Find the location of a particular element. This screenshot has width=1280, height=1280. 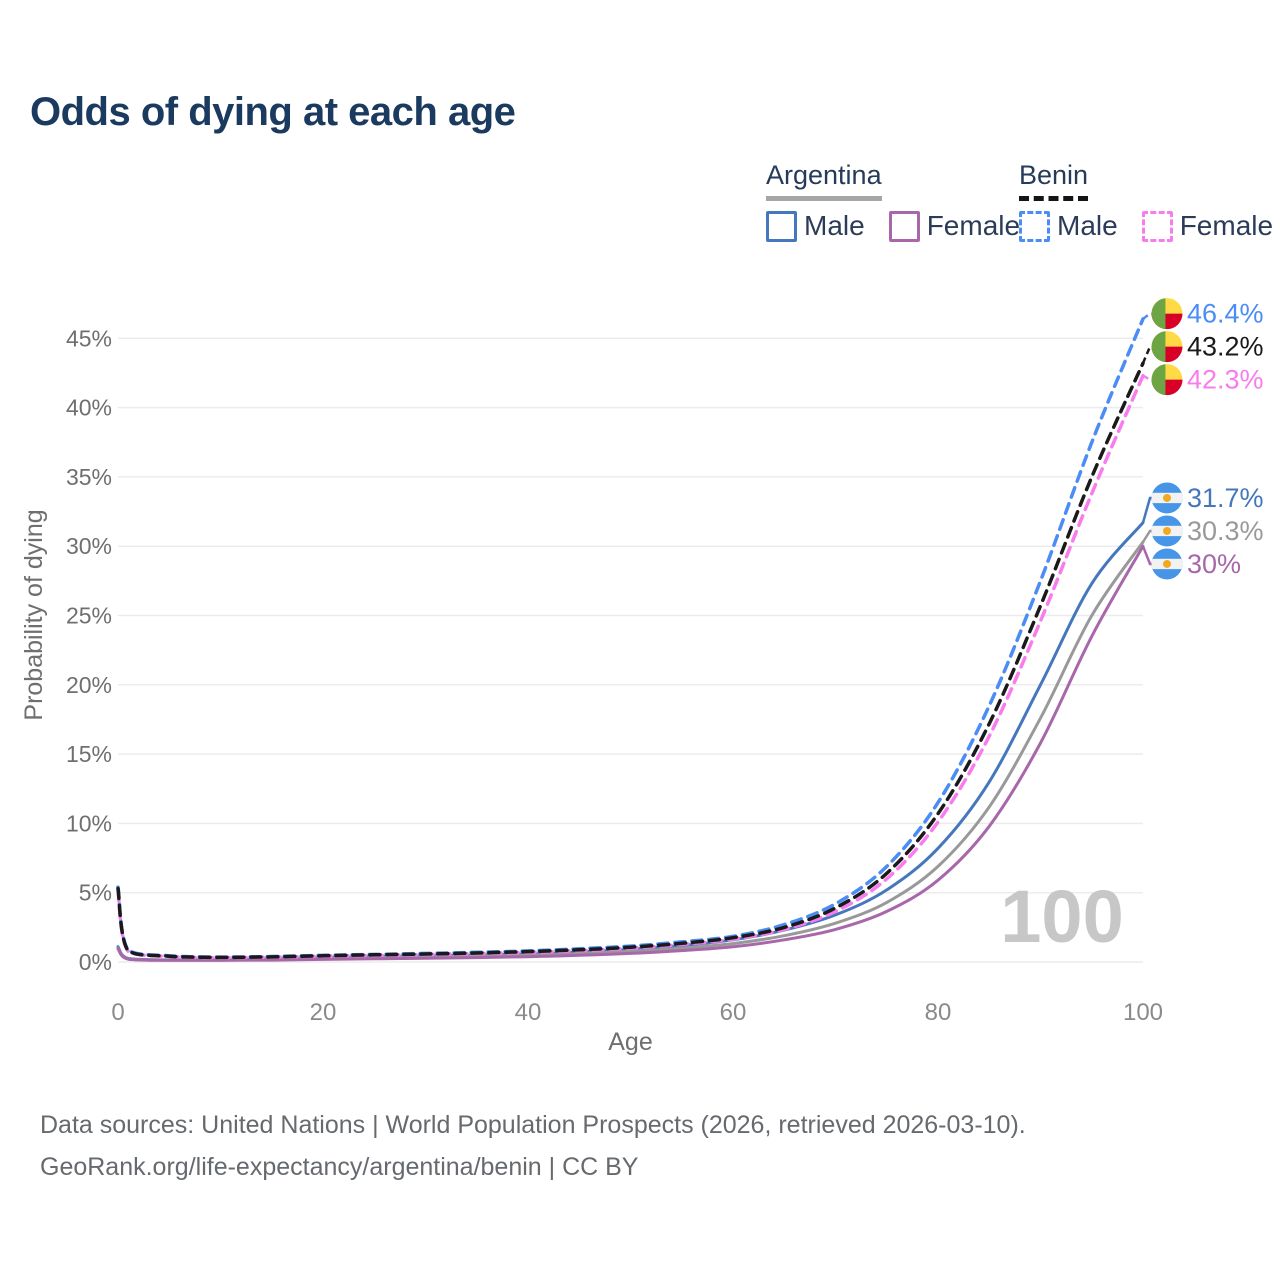

end-label-argentina-both: 30.3% is located at coordinates (1225, 531).